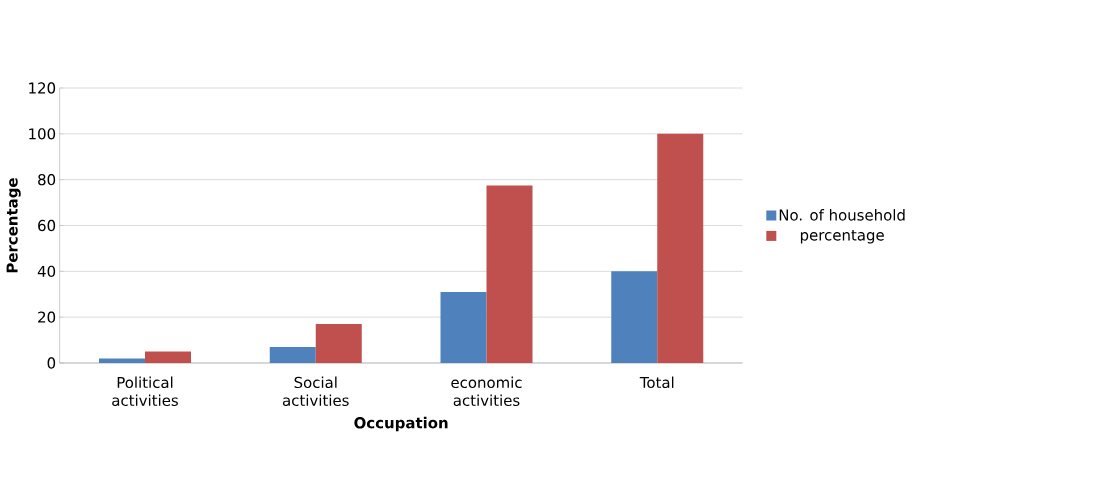 The image size is (1100, 498). I want to click on y-tick-label: 20, so click(47, 317).